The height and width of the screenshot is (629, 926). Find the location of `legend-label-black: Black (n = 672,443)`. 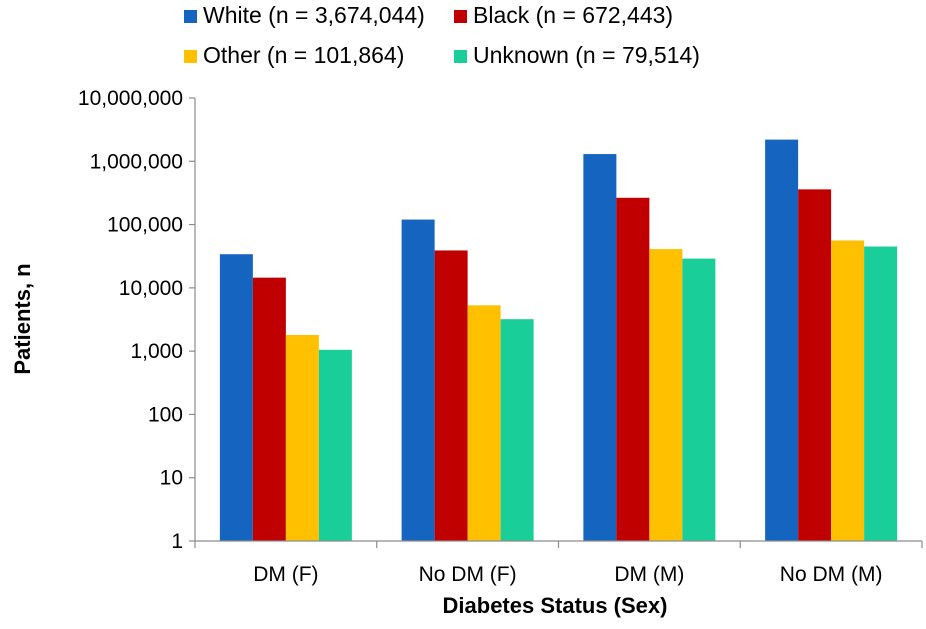

legend-label-black: Black (n = 672,443) is located at coordinates (573, 15).